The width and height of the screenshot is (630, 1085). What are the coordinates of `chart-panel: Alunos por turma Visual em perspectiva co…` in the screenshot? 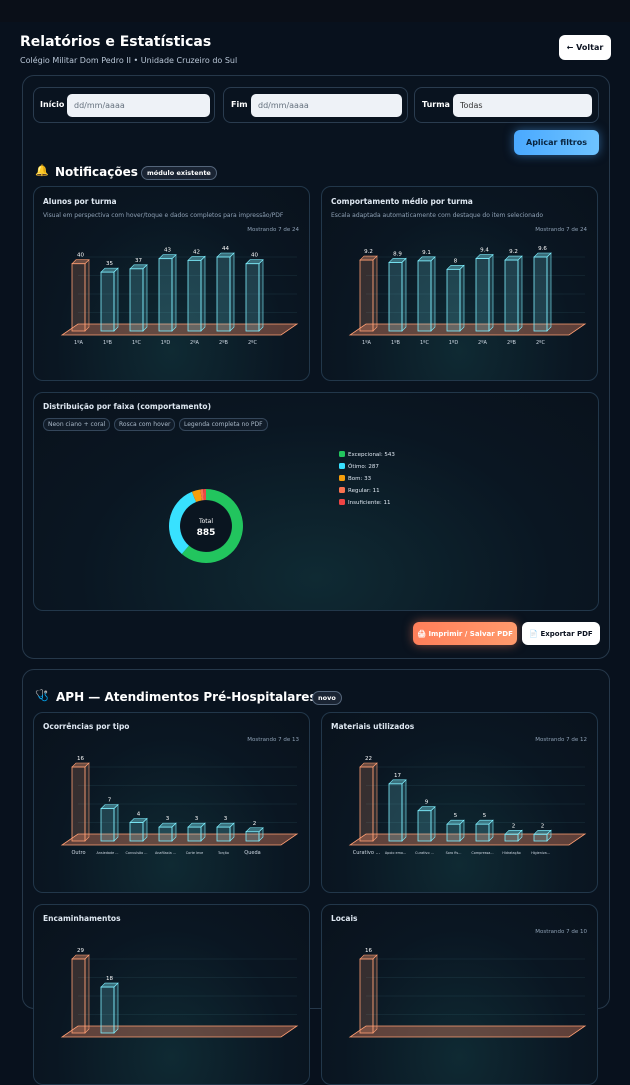 It's located at (171, 283).